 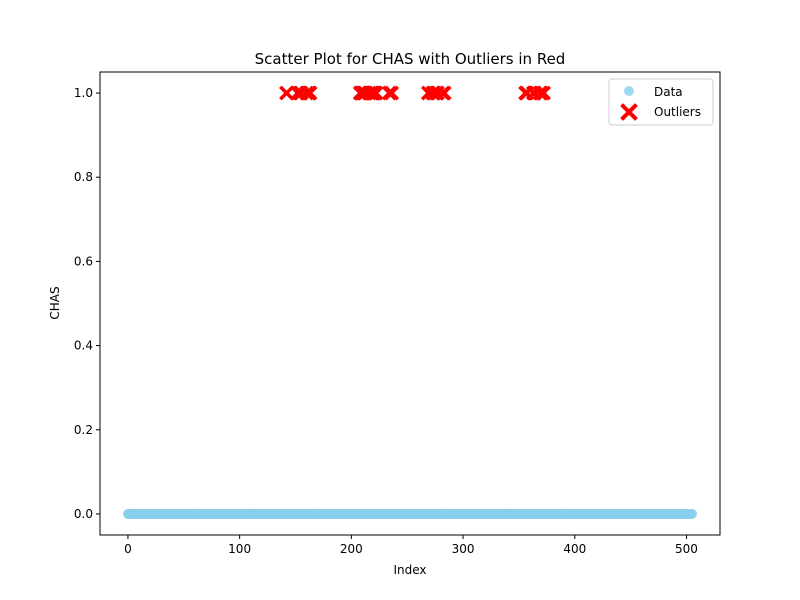 I want to click on x-tick-label: 100, so click(x=239, y=549).